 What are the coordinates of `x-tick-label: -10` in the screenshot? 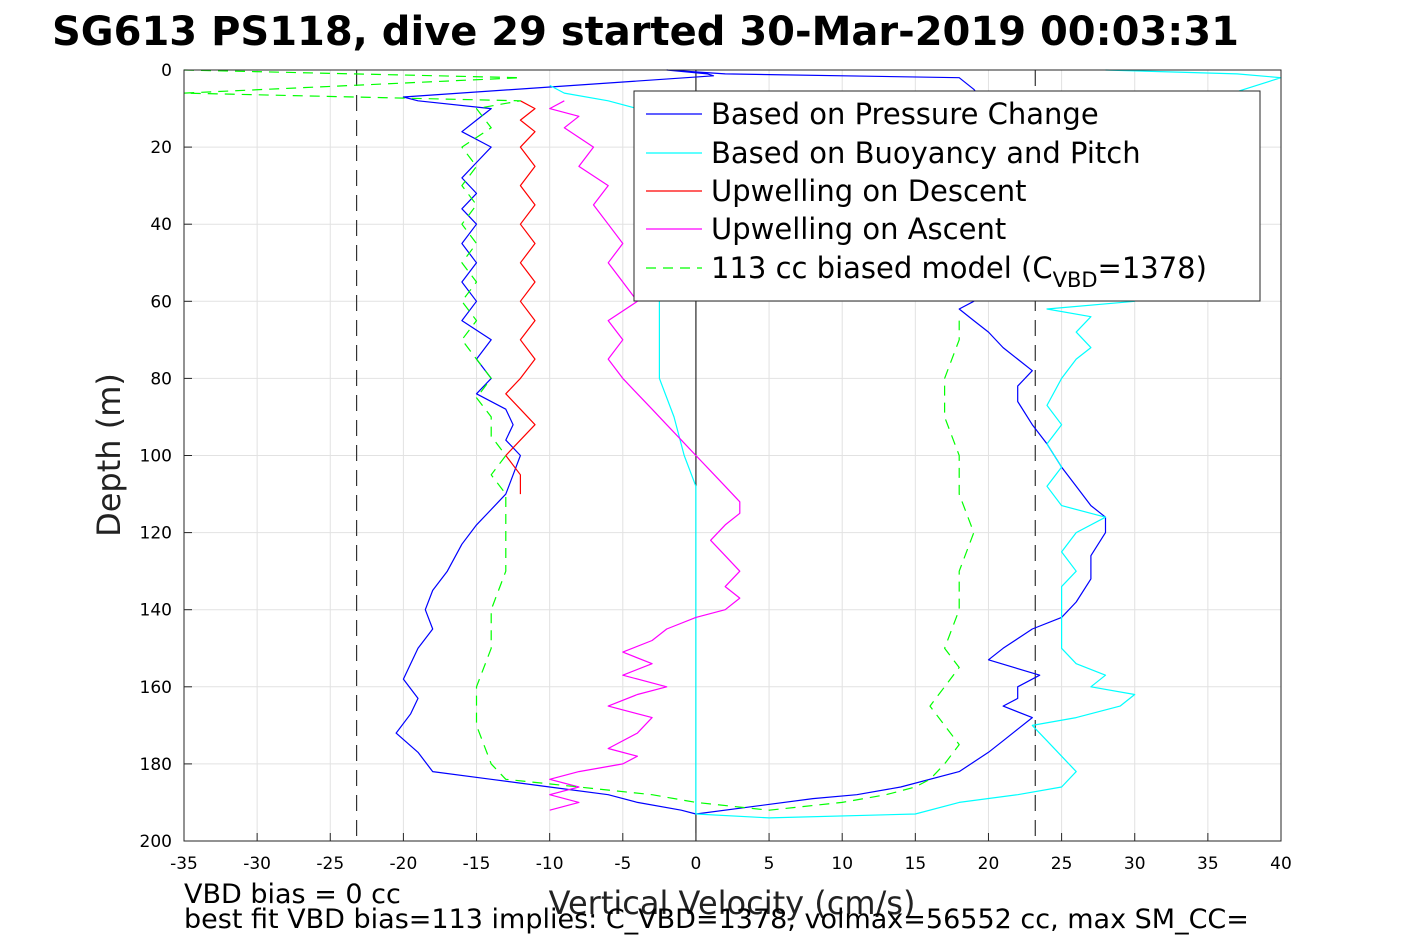 It's located at (550, 864).